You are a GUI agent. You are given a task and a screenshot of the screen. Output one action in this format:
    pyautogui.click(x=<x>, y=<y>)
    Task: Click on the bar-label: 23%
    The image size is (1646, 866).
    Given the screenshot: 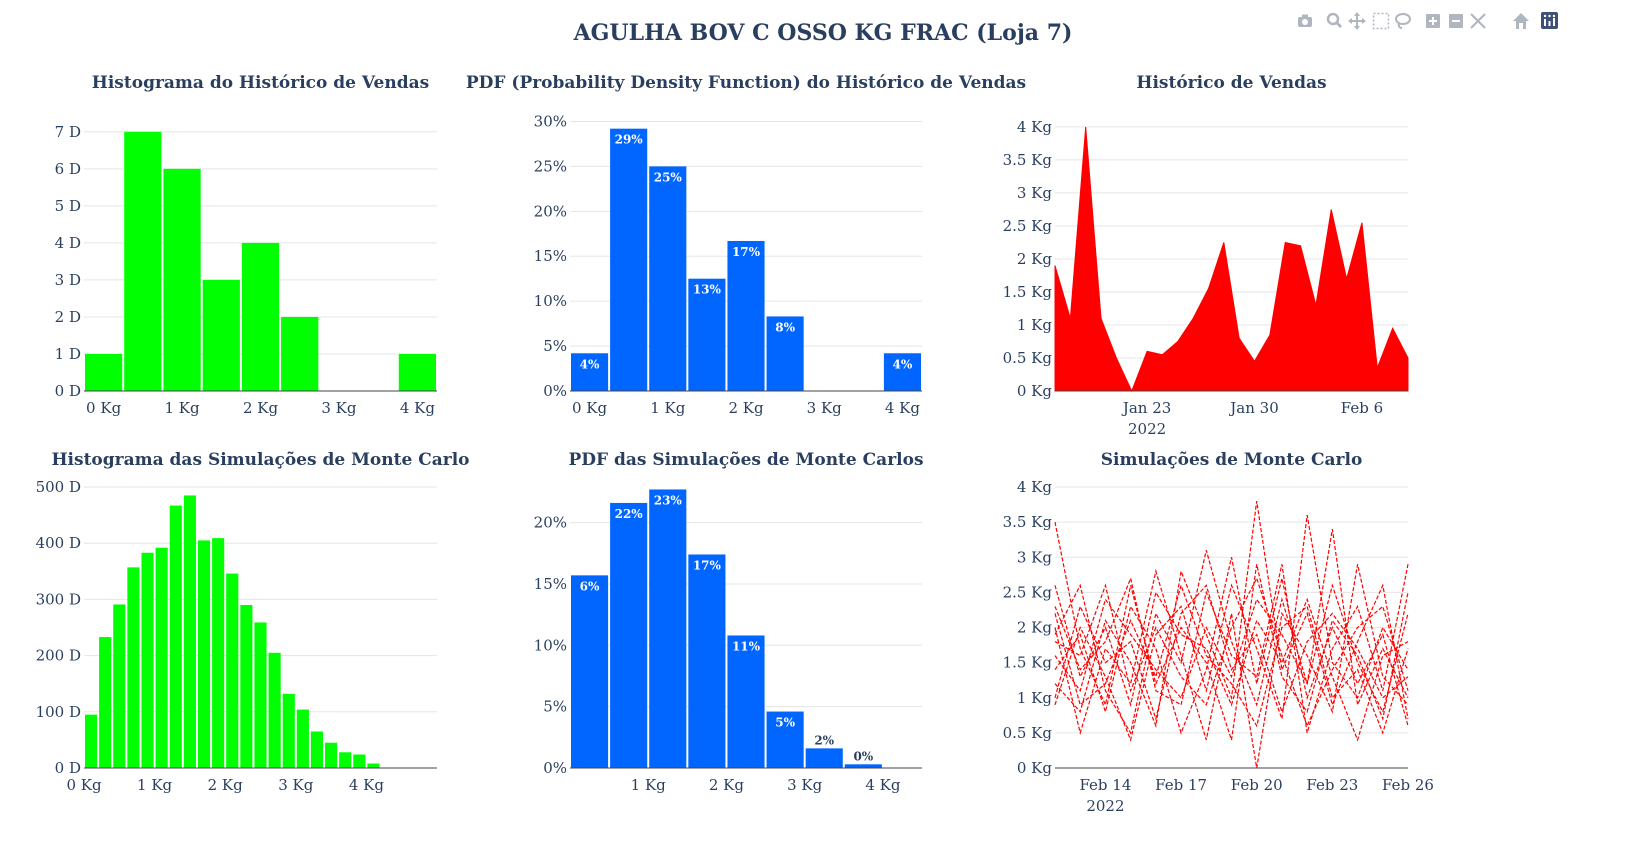 What is the action you would take?
    pyautogui.click(x=668, y=500)
    